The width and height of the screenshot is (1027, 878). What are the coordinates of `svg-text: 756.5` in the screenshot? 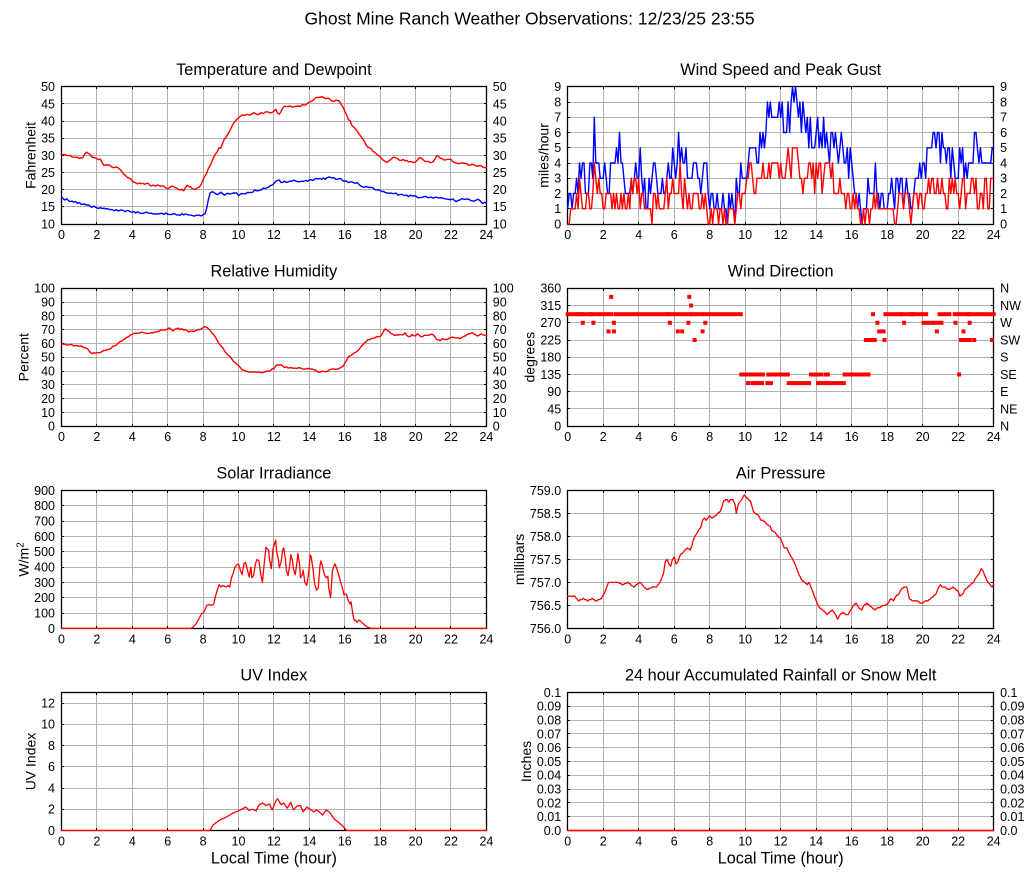 It's located at (545, 606).